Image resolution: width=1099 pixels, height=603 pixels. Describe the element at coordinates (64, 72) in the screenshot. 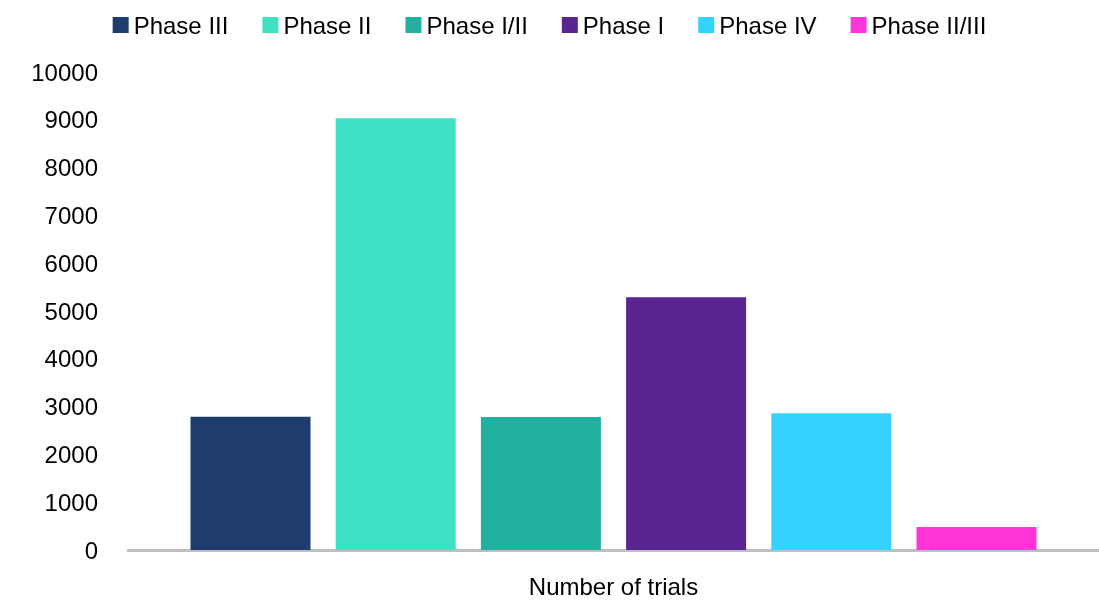

I see `y-tick-label: 10000` at that location.